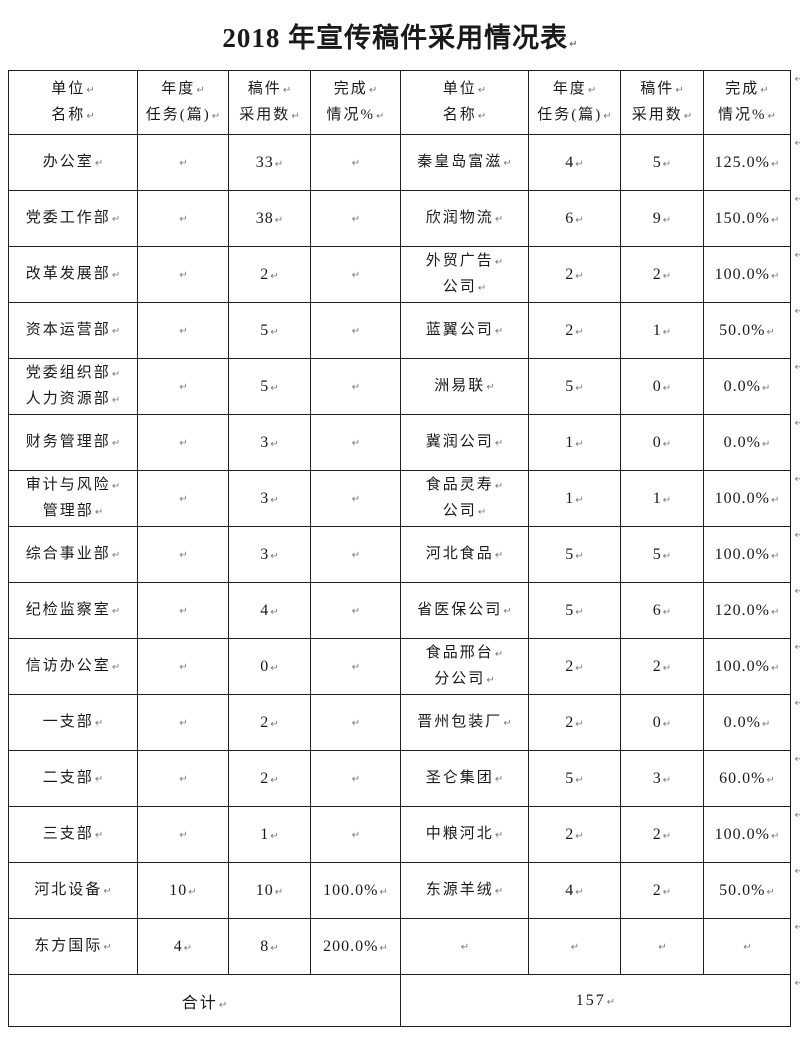 The image size is (800, 1038). I want to click on unit-name-cell: 河北食品↵, so click(464, 554).